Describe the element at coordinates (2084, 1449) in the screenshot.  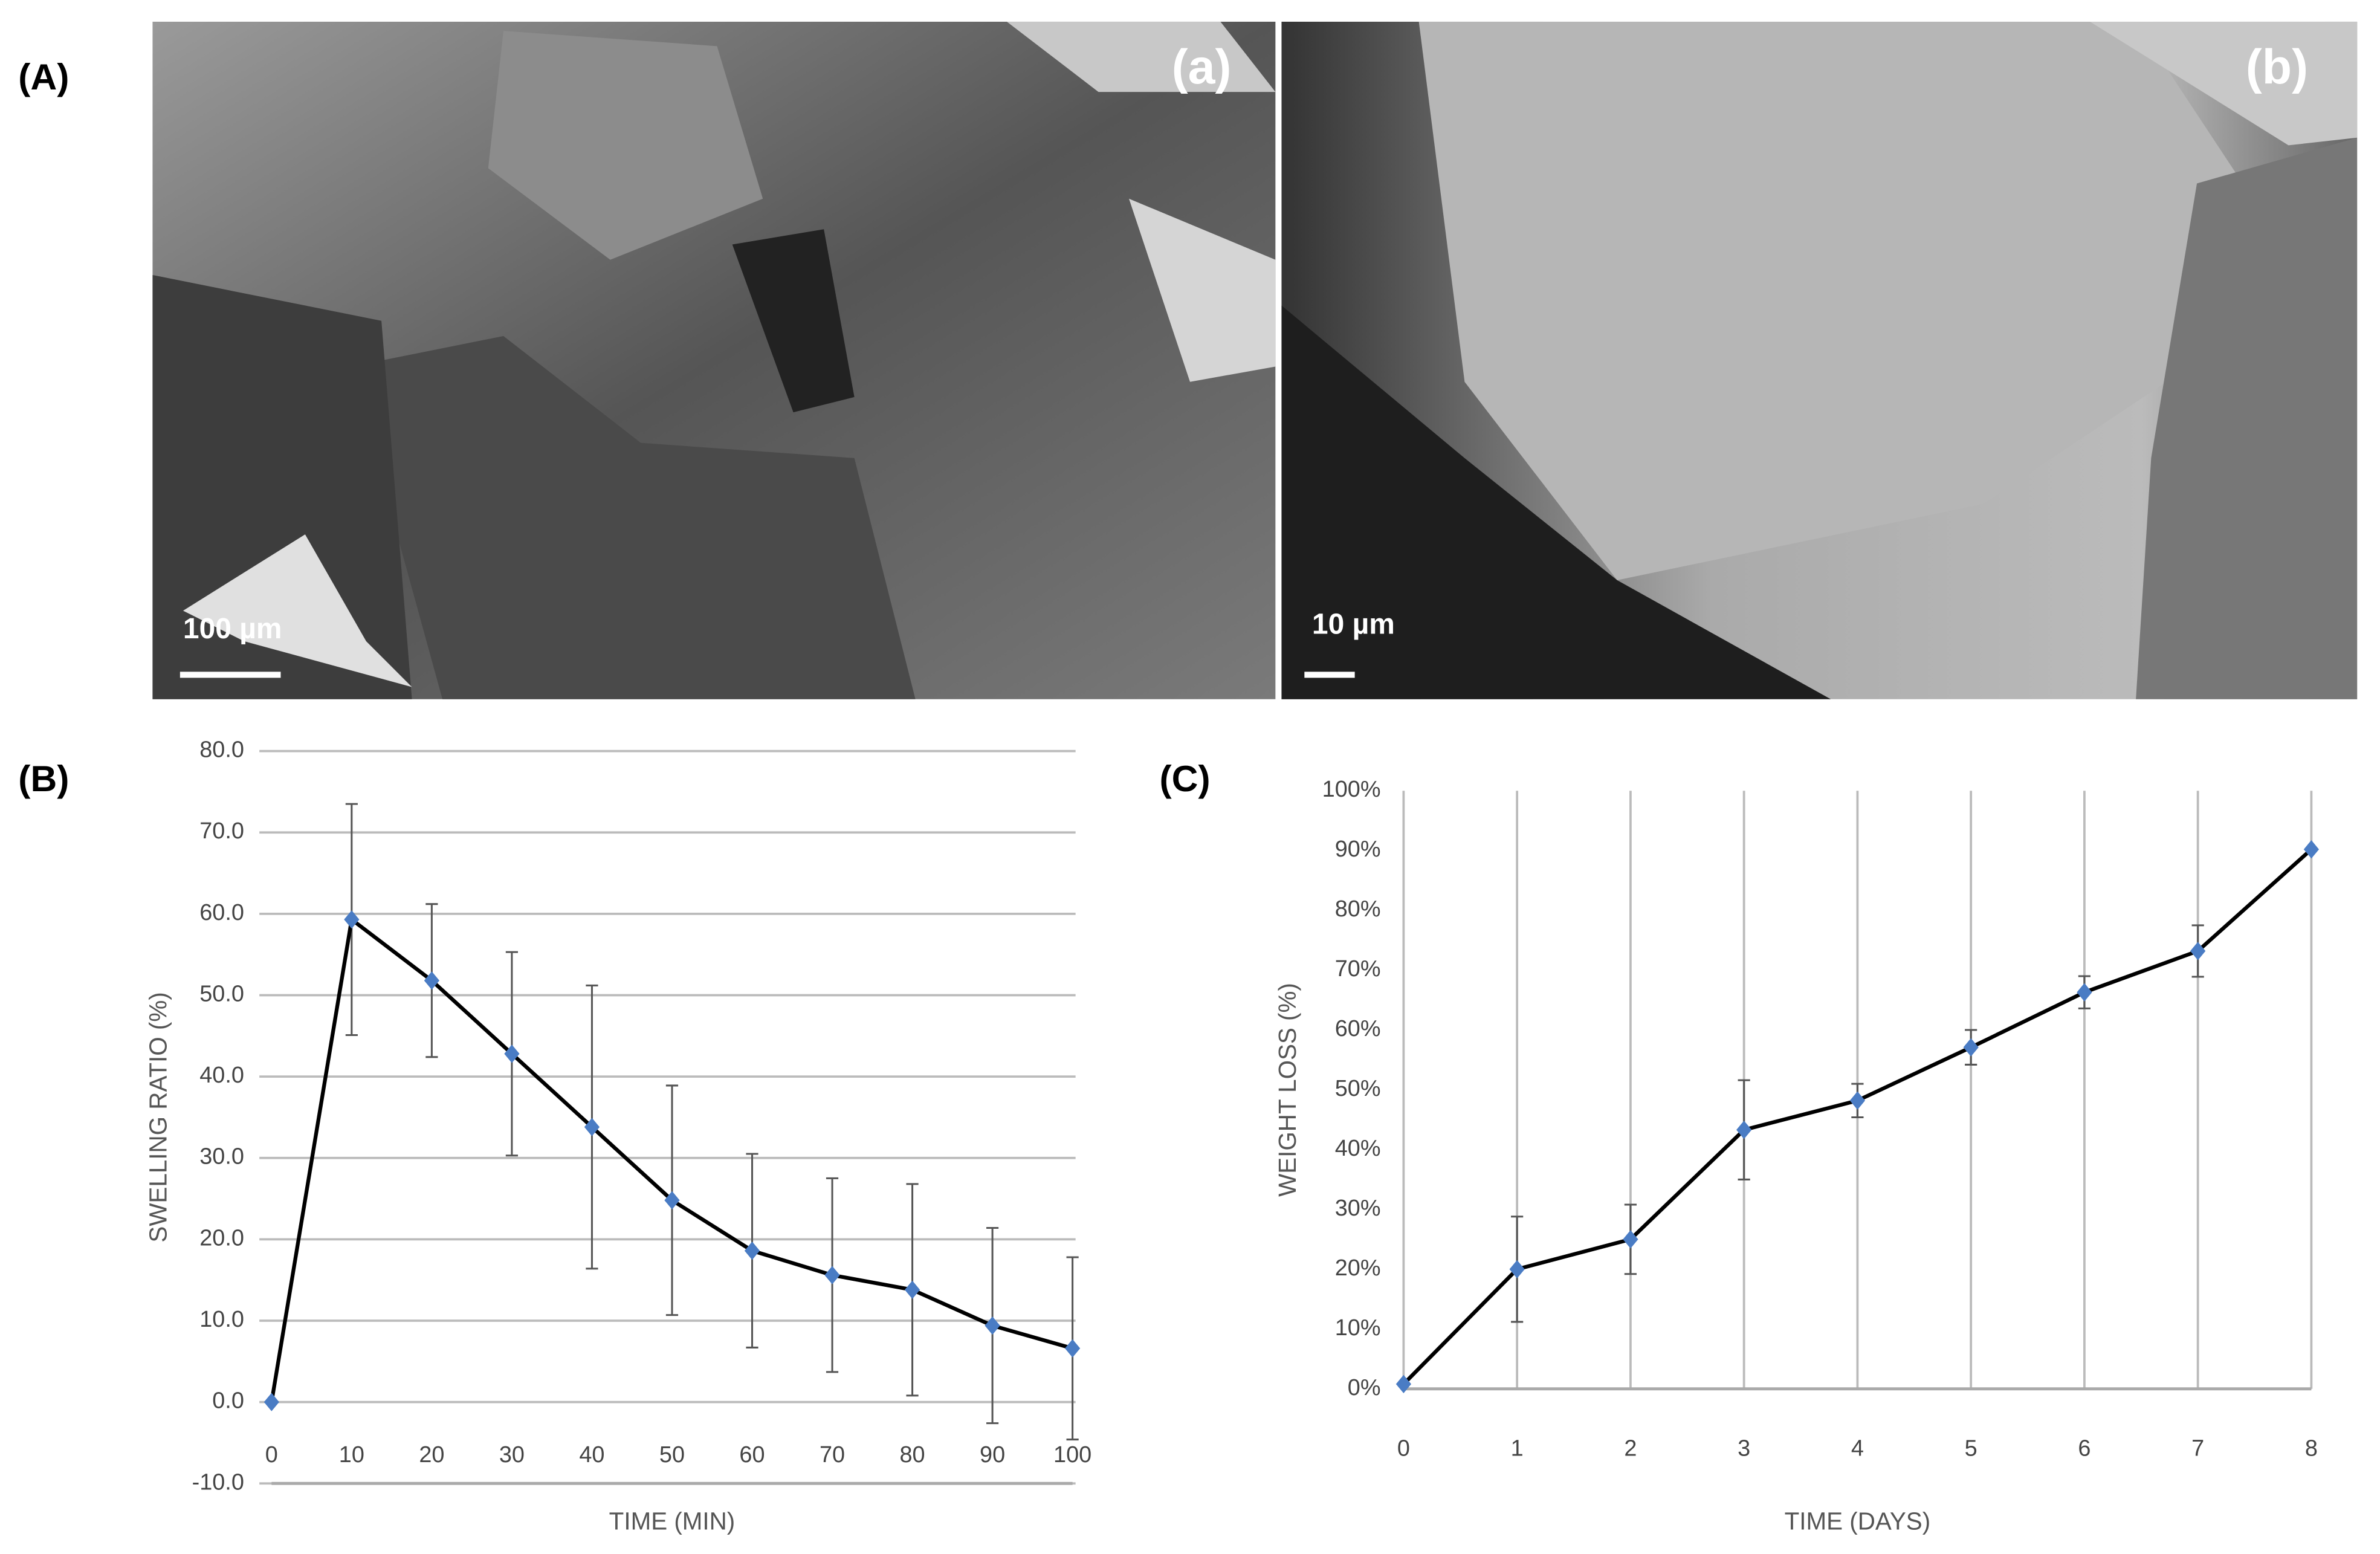
I see `x-tick-label: 6` at that location.